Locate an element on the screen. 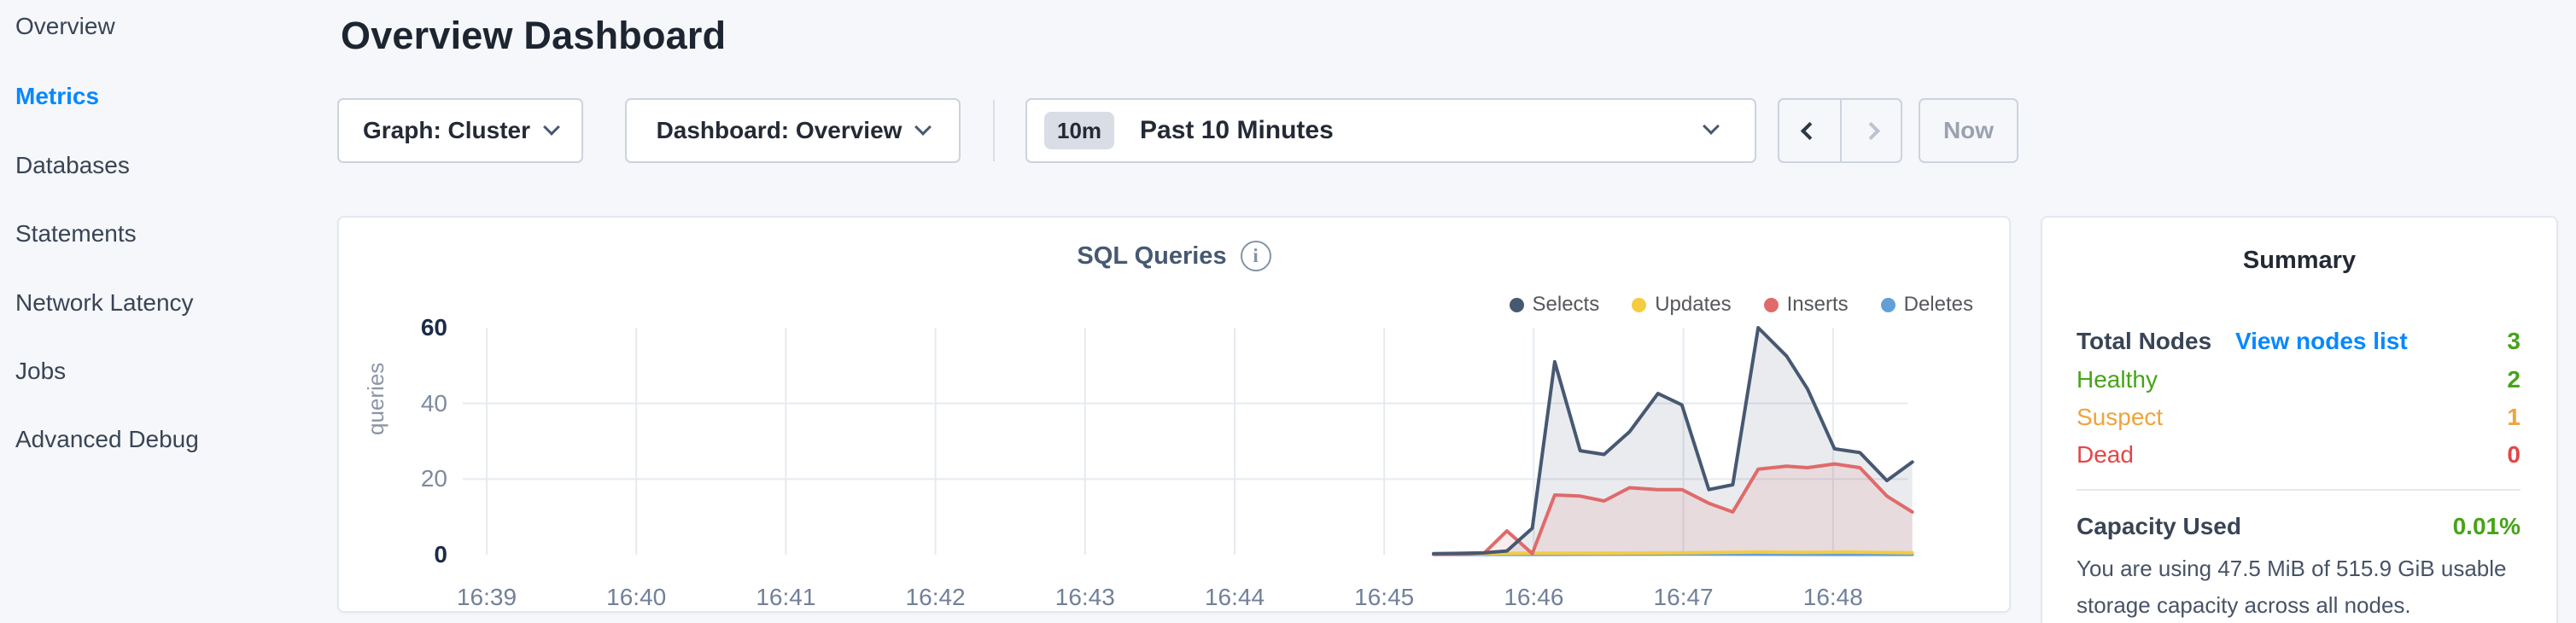 The height and width of the screenshot is (623, 2576). summary-row-dead: Dead 0 is located at coordinates (2299, 455).